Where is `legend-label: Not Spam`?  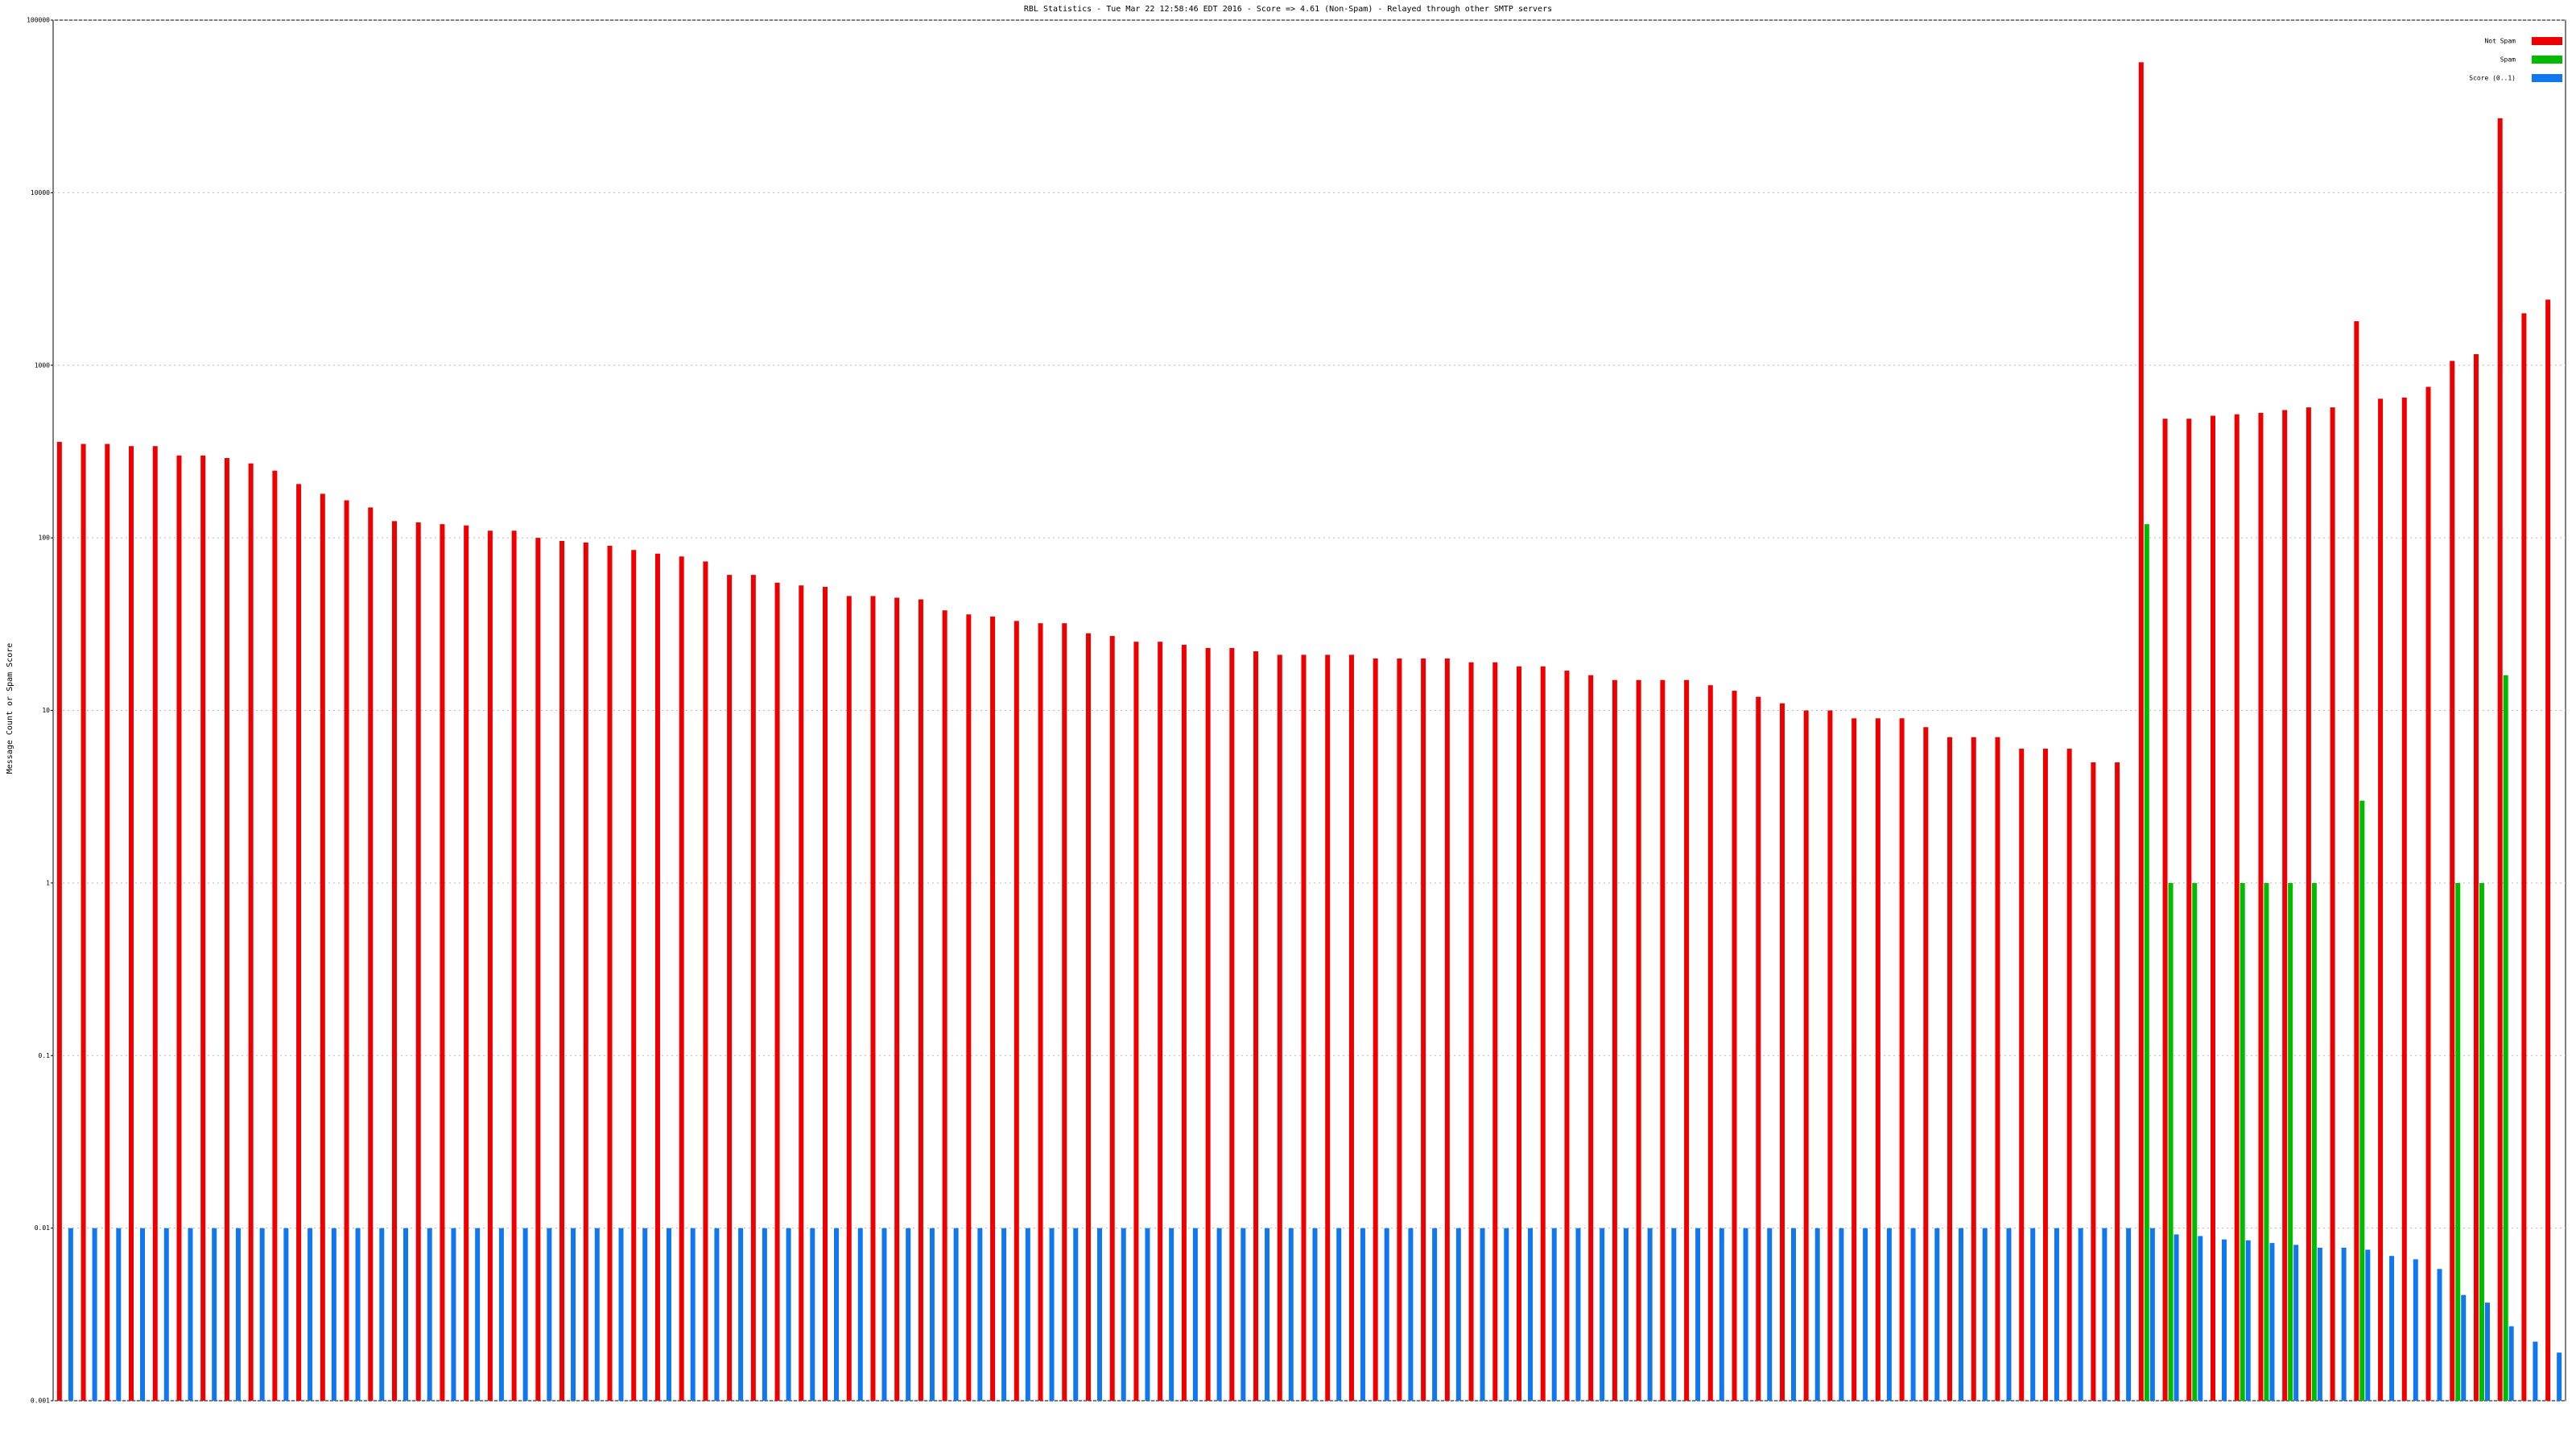
legend-label: Not Spam is located at coordinates (2500, 41).